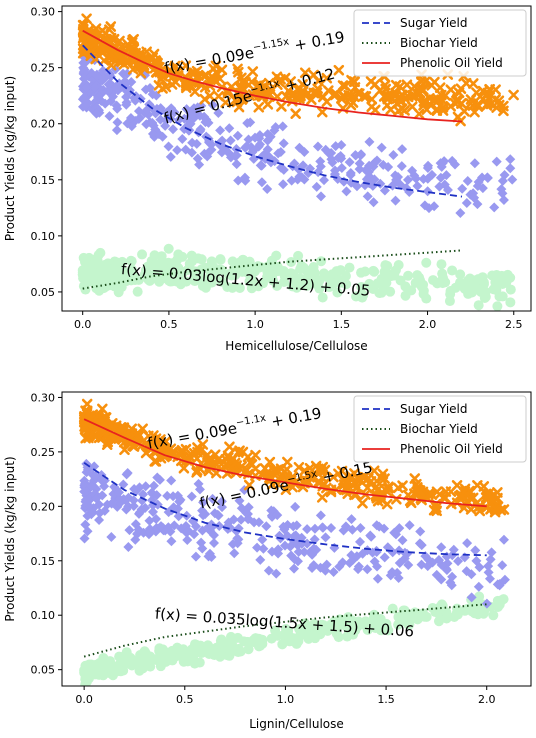 This screenshot has height=738, width=536. Describe the element at coordinates (10, 158) in the screenshot. I see `y-axis-label: Product Yields (kg/kg input)` at that location.